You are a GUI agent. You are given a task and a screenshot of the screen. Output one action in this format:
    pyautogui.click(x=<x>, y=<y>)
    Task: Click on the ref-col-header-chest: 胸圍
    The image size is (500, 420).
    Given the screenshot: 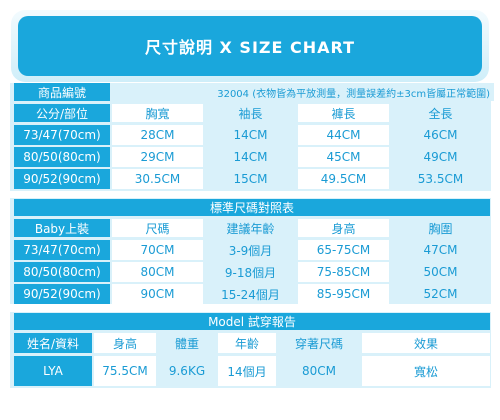 What is the action you would take?
    pyautogui.click(x=440, y=228)
    